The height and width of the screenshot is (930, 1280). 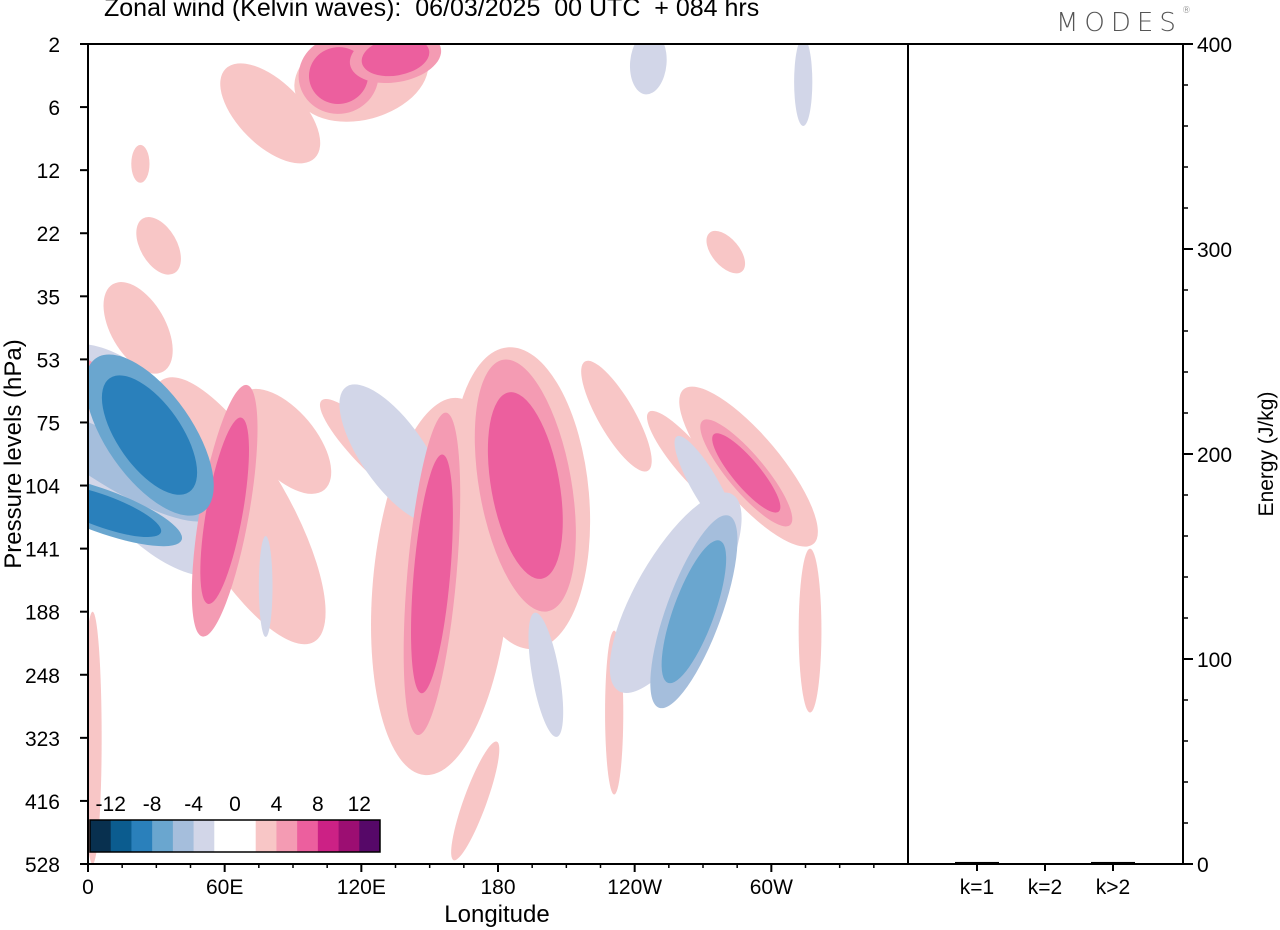 What do you see at coordinates (1214, 45) in the screenshot?
I see `energy-tick-label: 400` at bounding box center [1214, 45].